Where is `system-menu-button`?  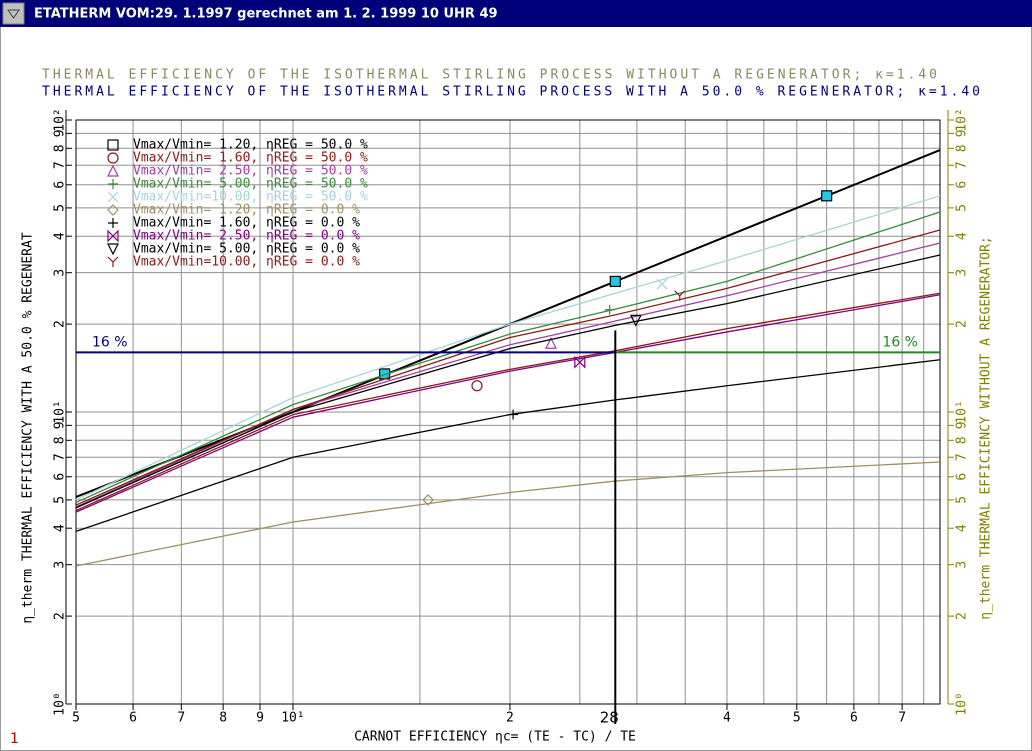
system-menu-button is located at coordinates (13, 13).